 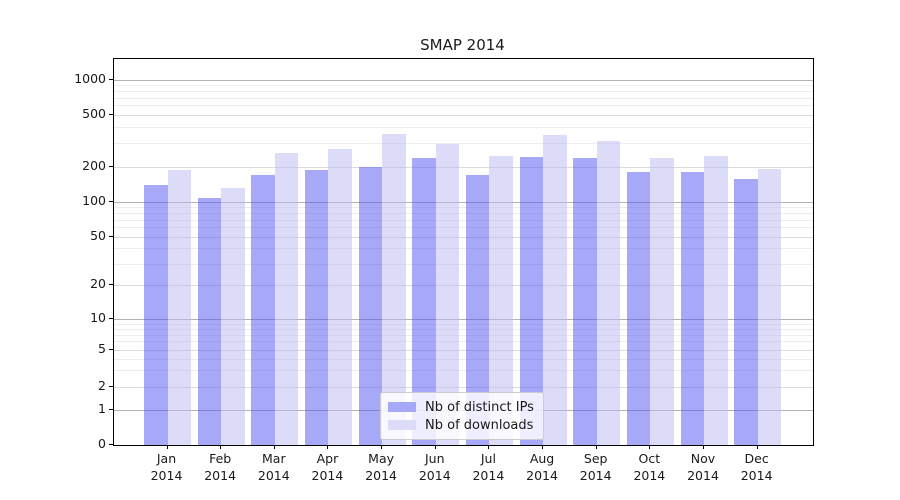 I want to click on y-tick-label: 50, so click(x=98, y=235).